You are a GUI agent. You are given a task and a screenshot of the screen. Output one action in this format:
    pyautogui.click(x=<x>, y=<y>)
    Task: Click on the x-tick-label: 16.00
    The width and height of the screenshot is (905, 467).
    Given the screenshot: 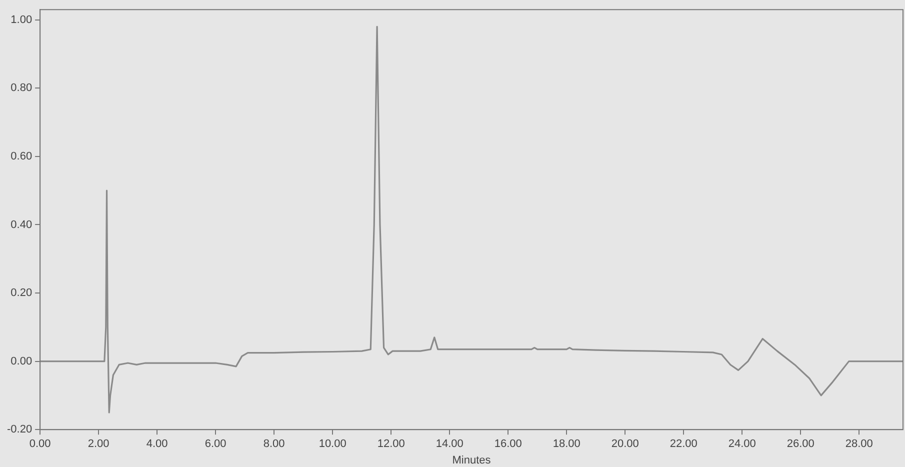 What is the action you would take?
    pyautogui.click(x=508, y=444)
    